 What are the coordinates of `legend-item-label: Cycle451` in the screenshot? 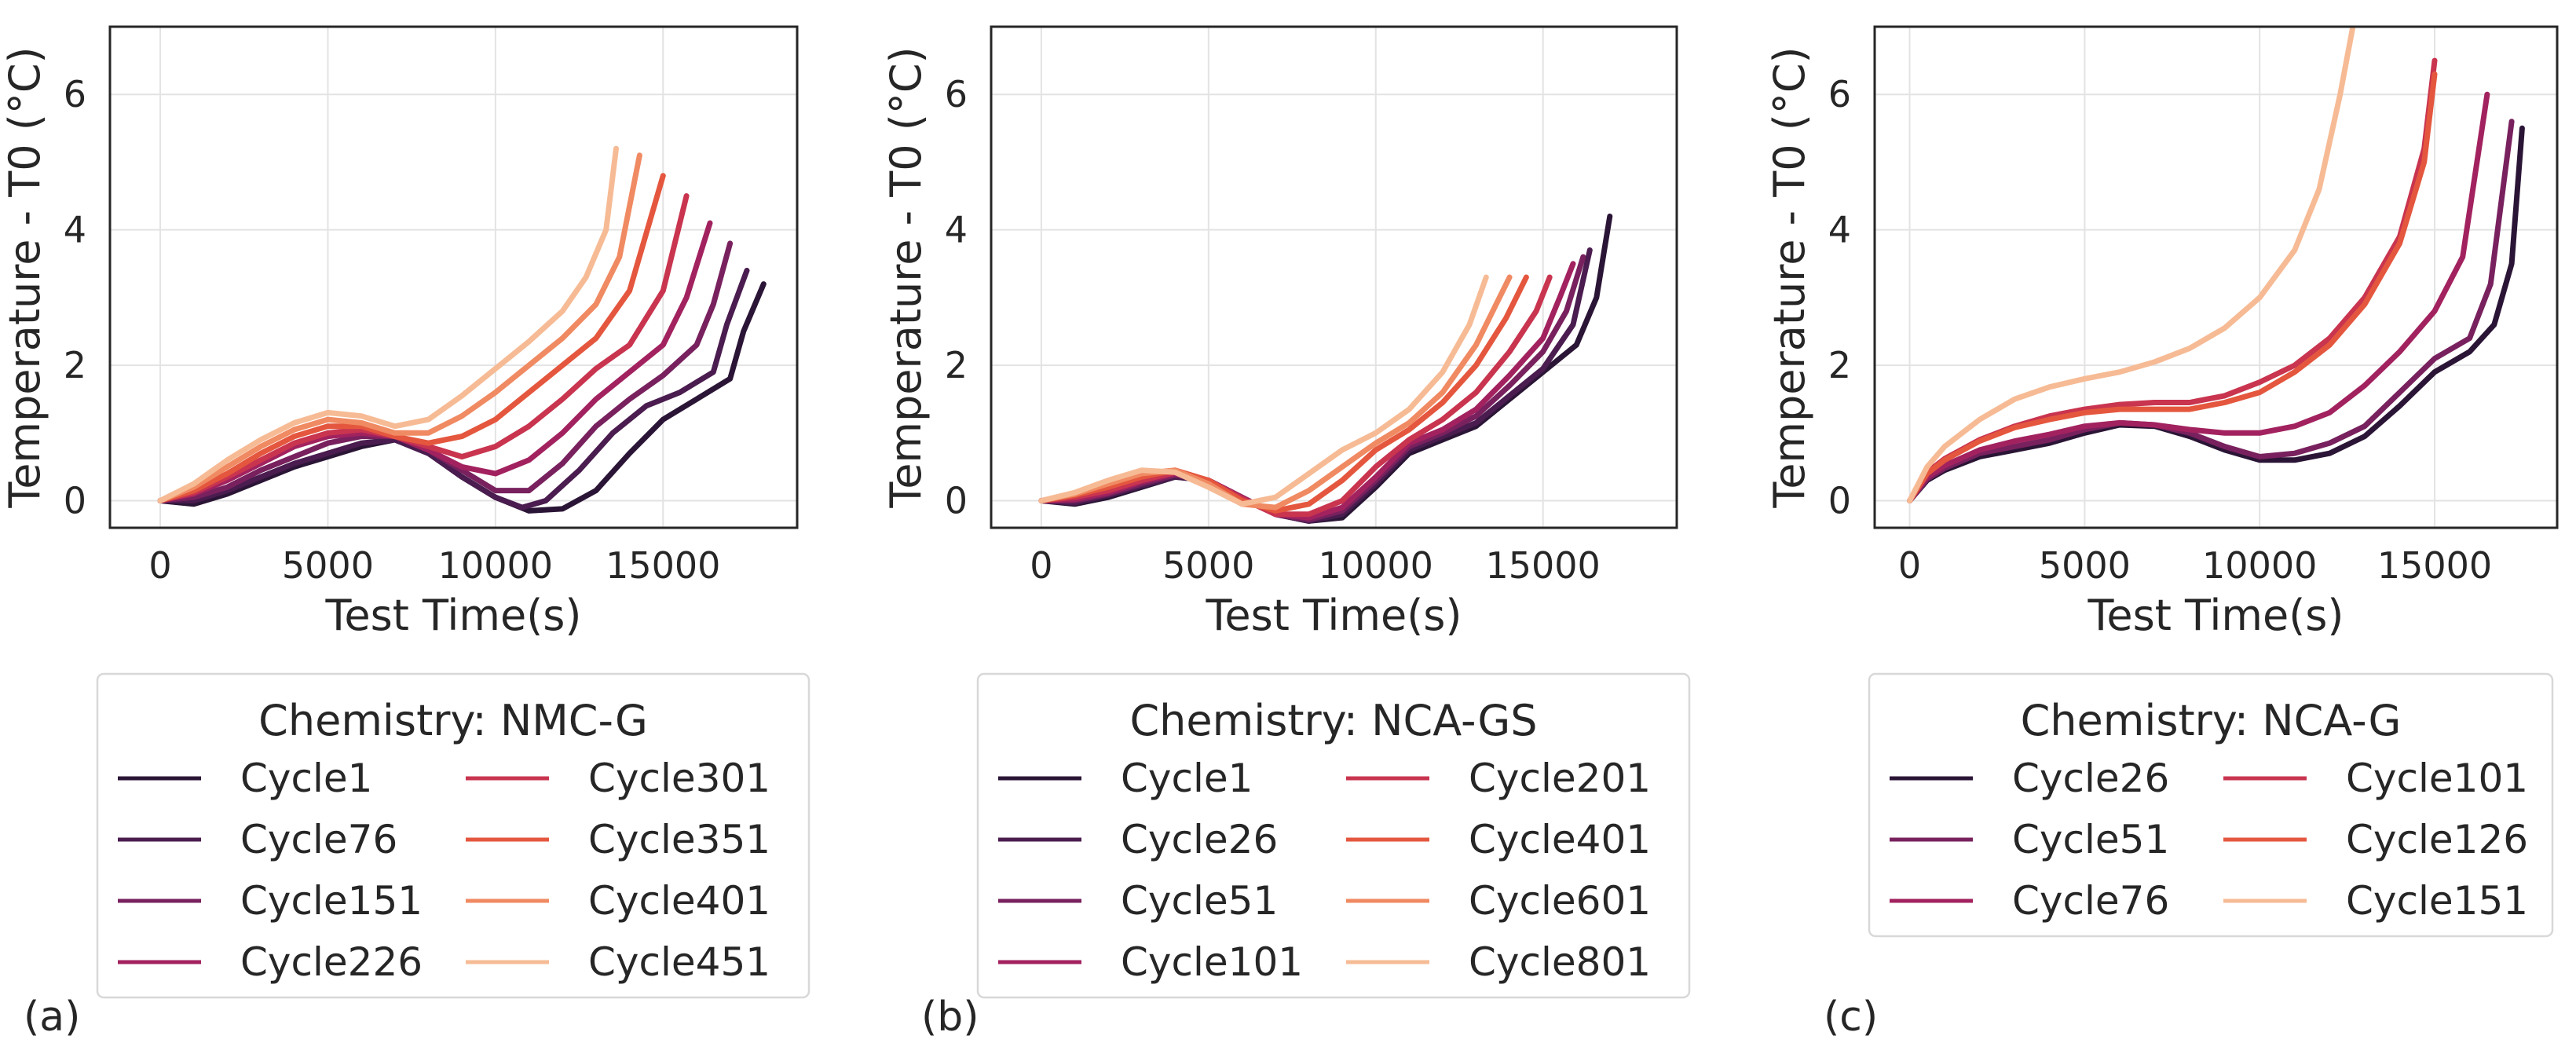 It's located at (679, 962).